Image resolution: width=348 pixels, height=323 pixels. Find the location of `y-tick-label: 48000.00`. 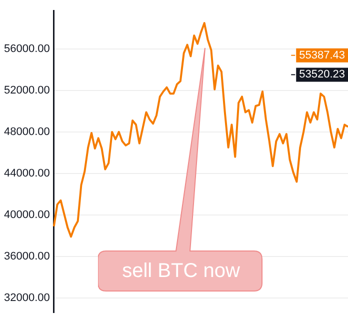

y-tick-label: 48000.00 is located at coordinates (27, 132).